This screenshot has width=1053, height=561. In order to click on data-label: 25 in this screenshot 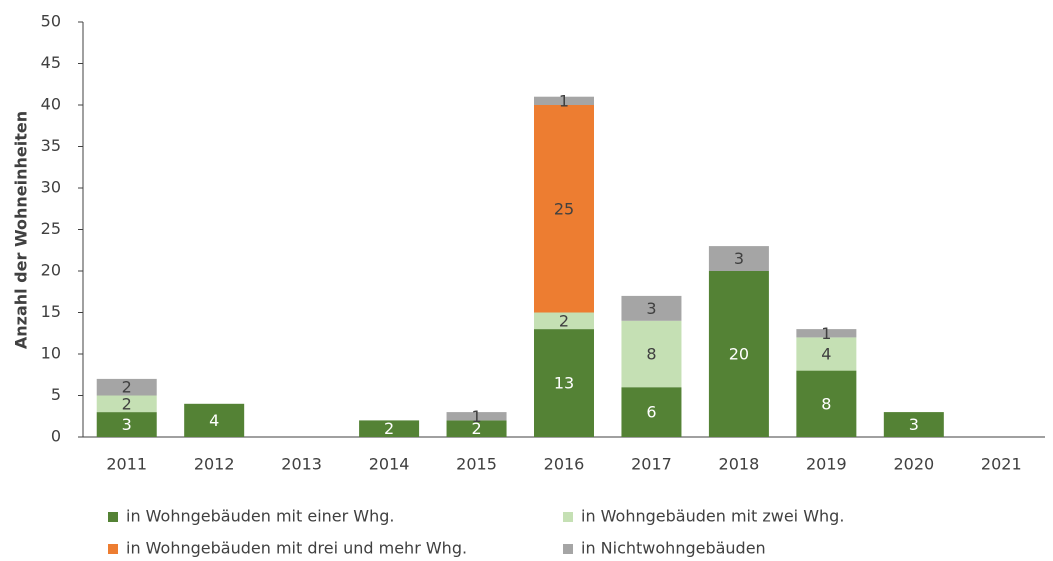, I will do `click(564, 208)`.